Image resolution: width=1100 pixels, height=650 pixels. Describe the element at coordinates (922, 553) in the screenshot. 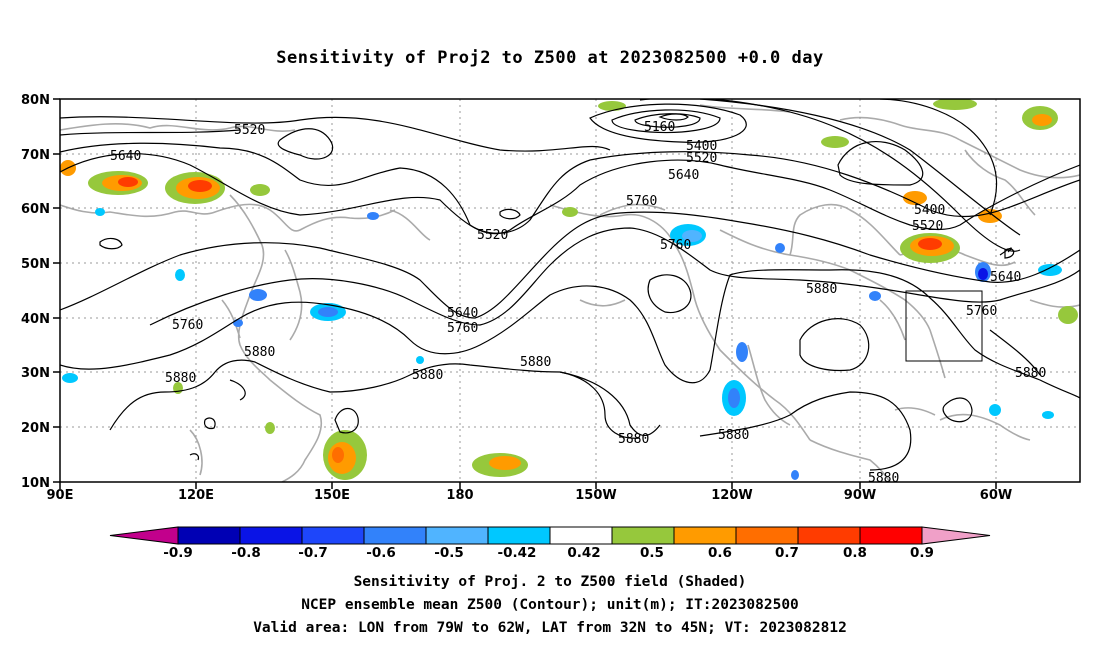

I see `colorbar-label: 0.9` at that location.